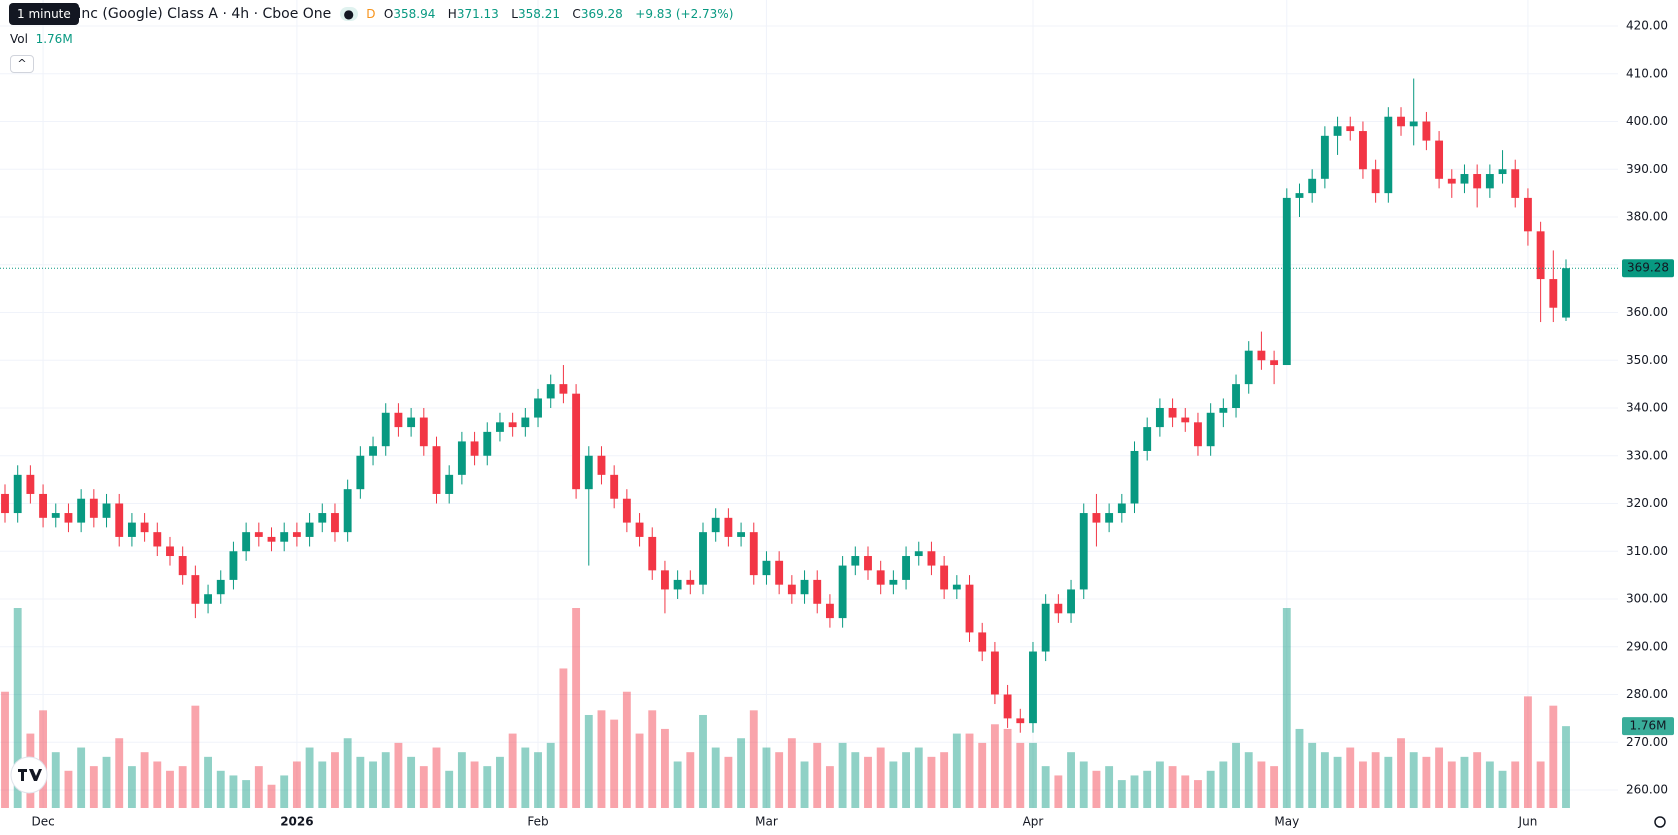 The image size is (1678, 835). Describe the element at coordinates (537, 822) in the screenshot. I see `x-tick-label: Feb` at that location.